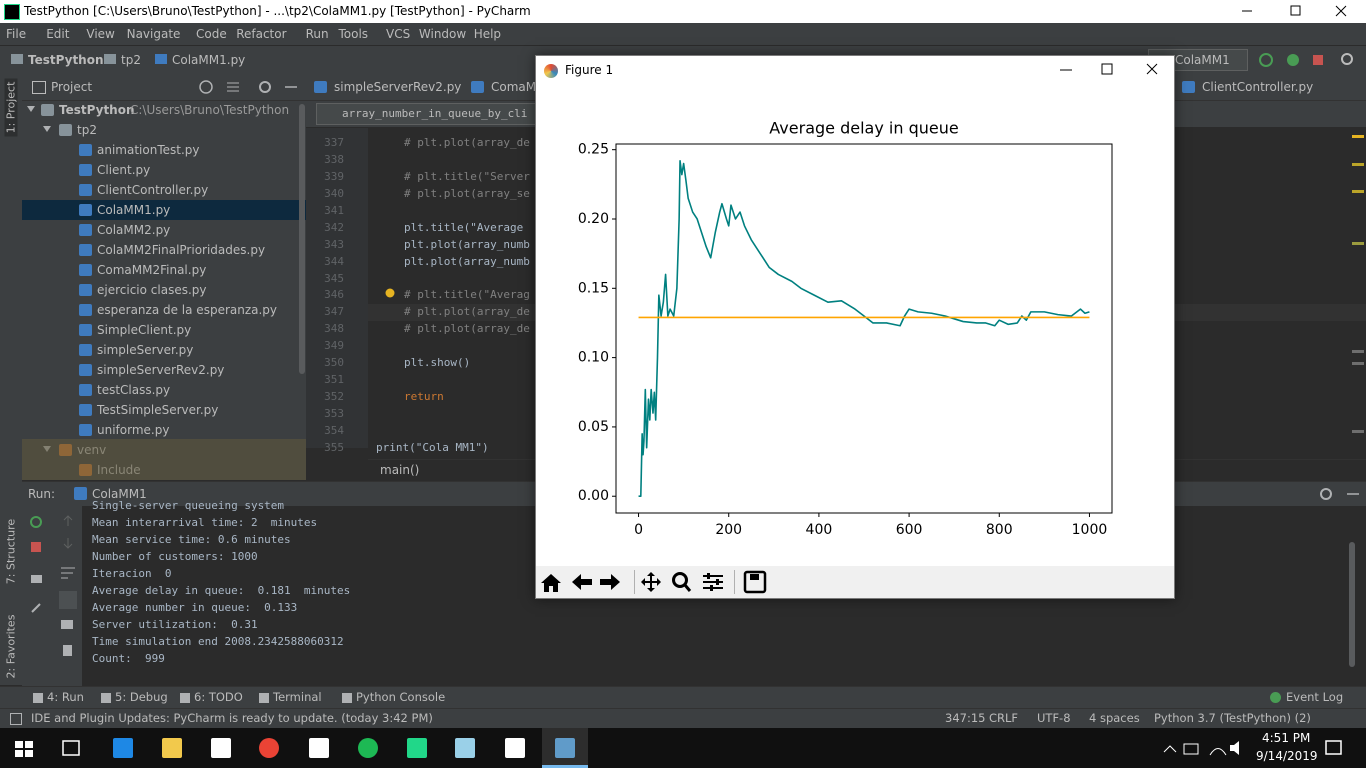  Describe the element at coordinates (334, 380) in the screenshot. I see `line-number: 351` at that location.